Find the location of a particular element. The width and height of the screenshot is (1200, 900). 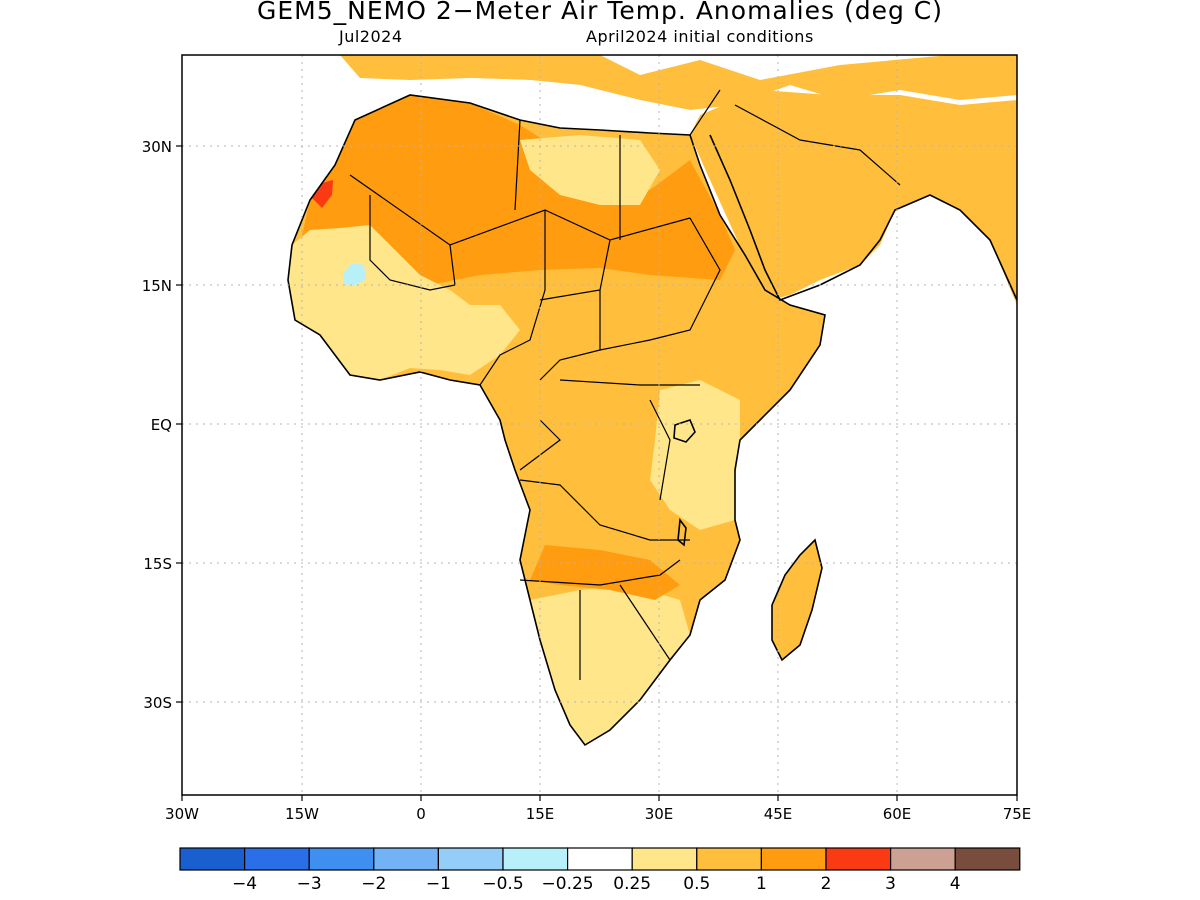

lon-label: 30E is located at coordinates (659, 814).